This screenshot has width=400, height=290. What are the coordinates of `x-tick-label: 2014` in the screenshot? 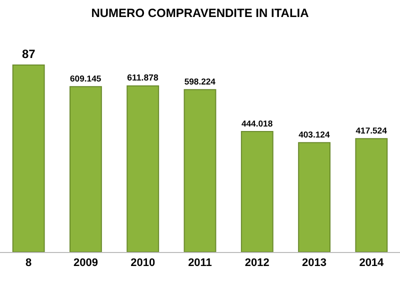 It's located at (372, 263).